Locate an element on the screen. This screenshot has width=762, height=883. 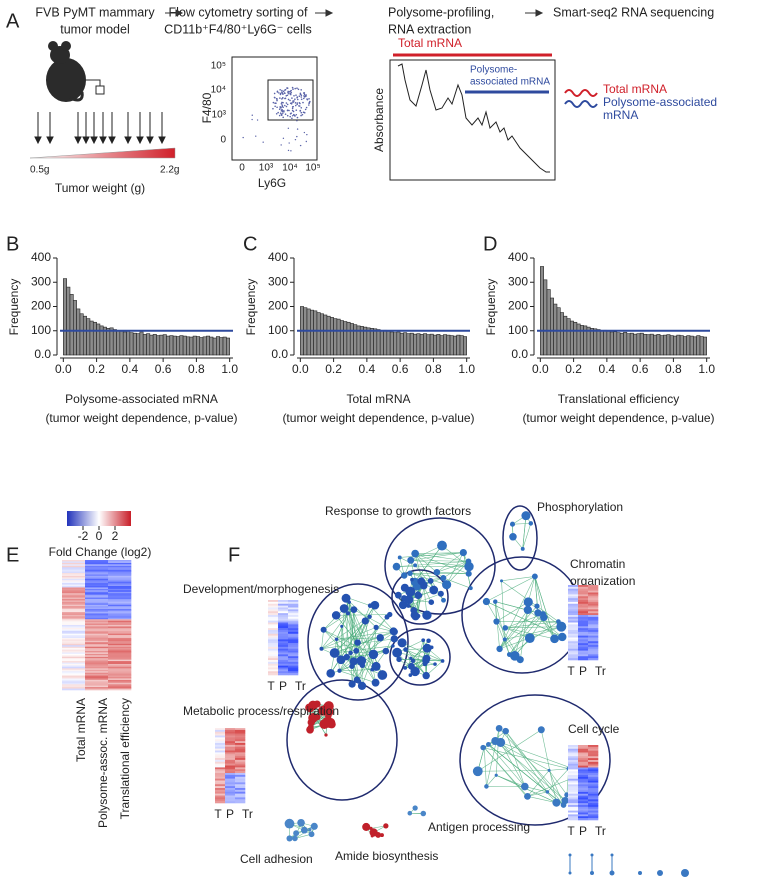
x-tick-label: 0.6 is located at coordinates (640, 369).